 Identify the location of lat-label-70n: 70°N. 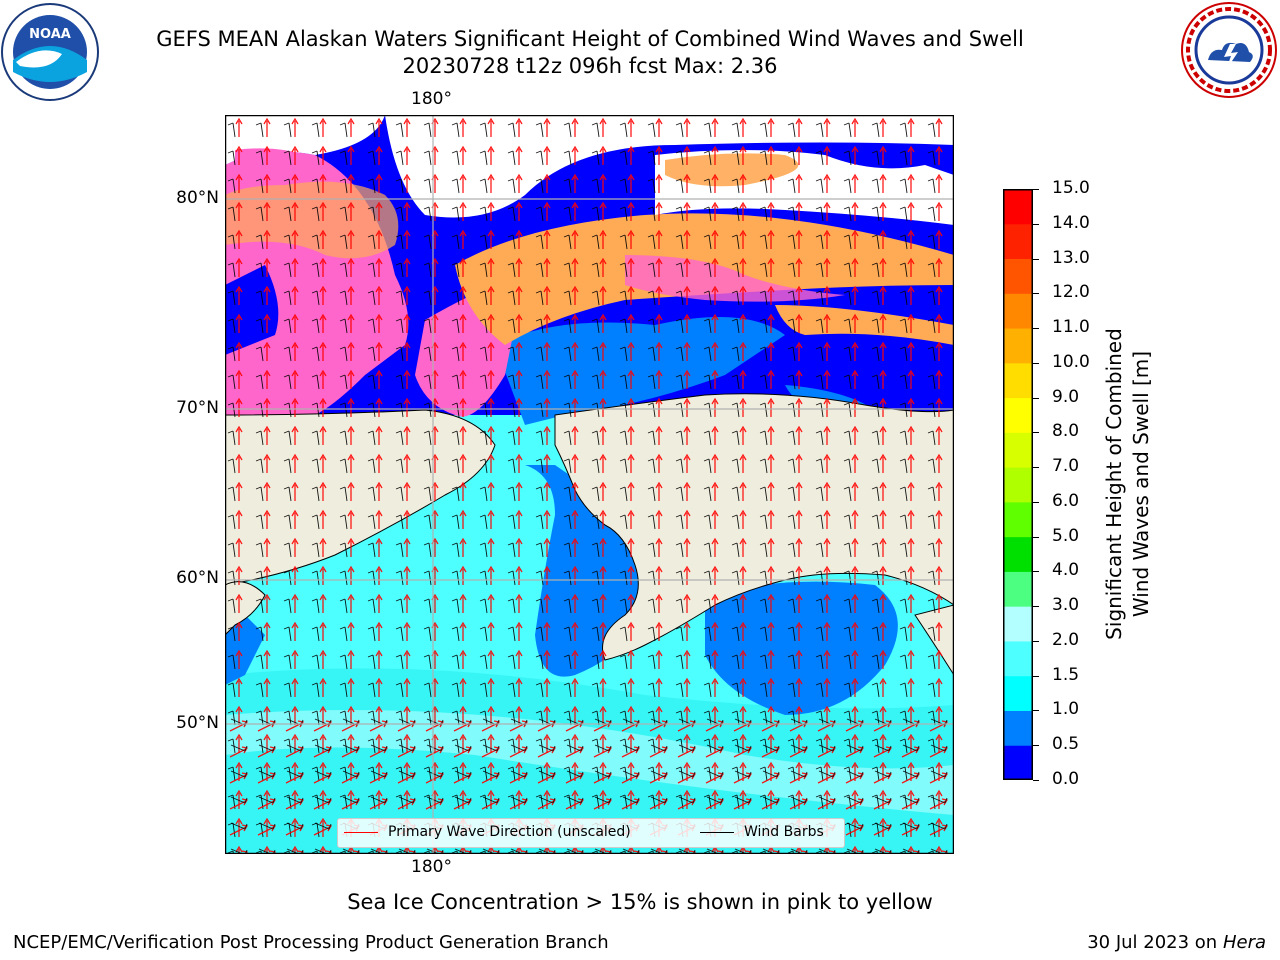
(197, 408).